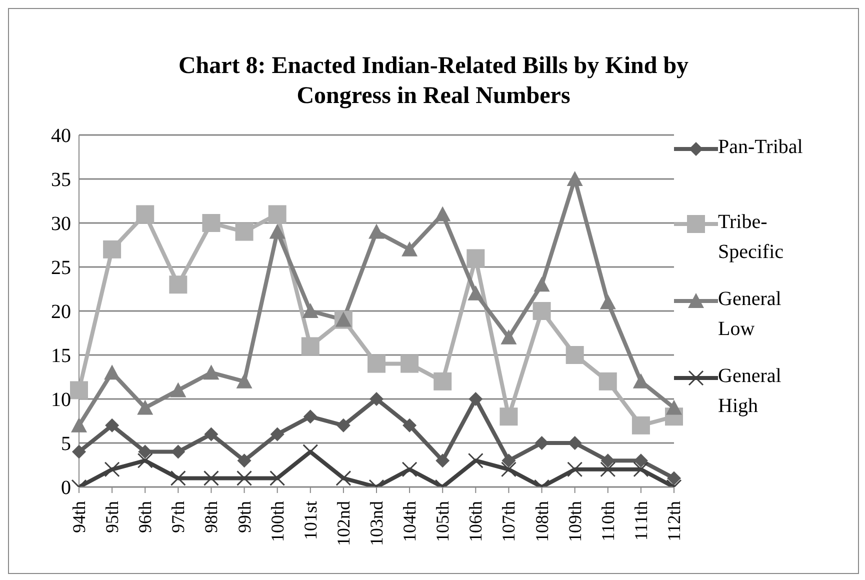  I want to click on chart-title: Chart 8: Enacted Indian-Related Bills by Kind by Congress in Real Numbers, so click(433, 81).